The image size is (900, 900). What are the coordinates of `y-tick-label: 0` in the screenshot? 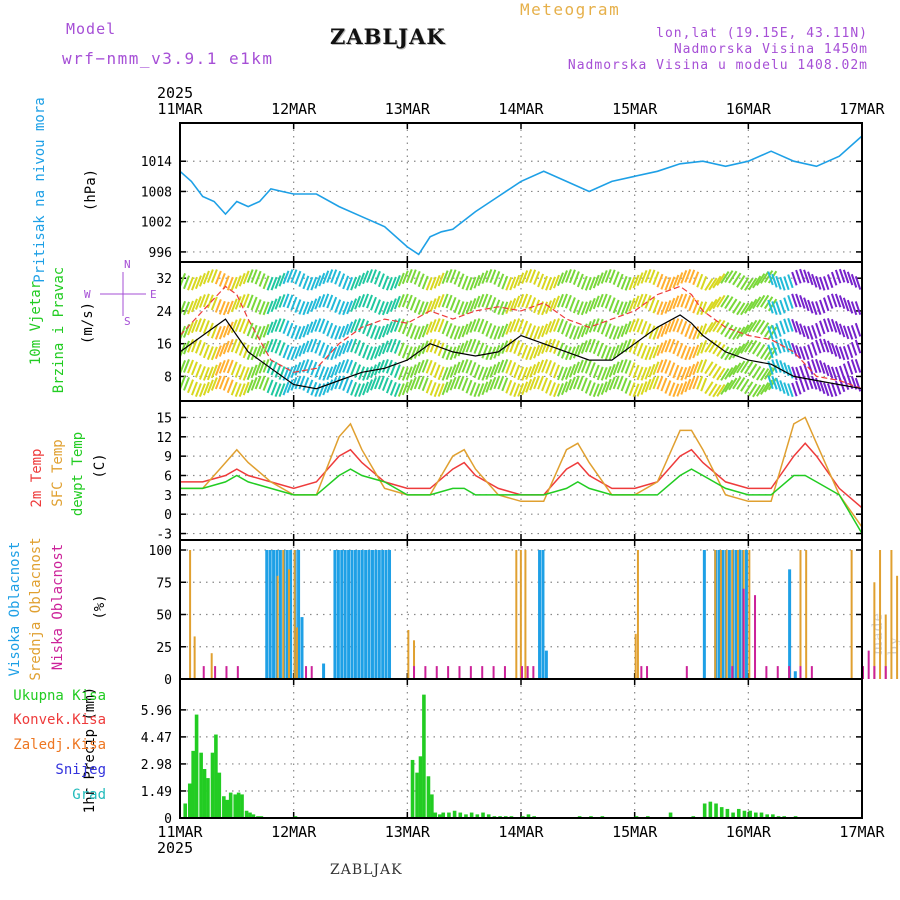 It's located at (168, 819).